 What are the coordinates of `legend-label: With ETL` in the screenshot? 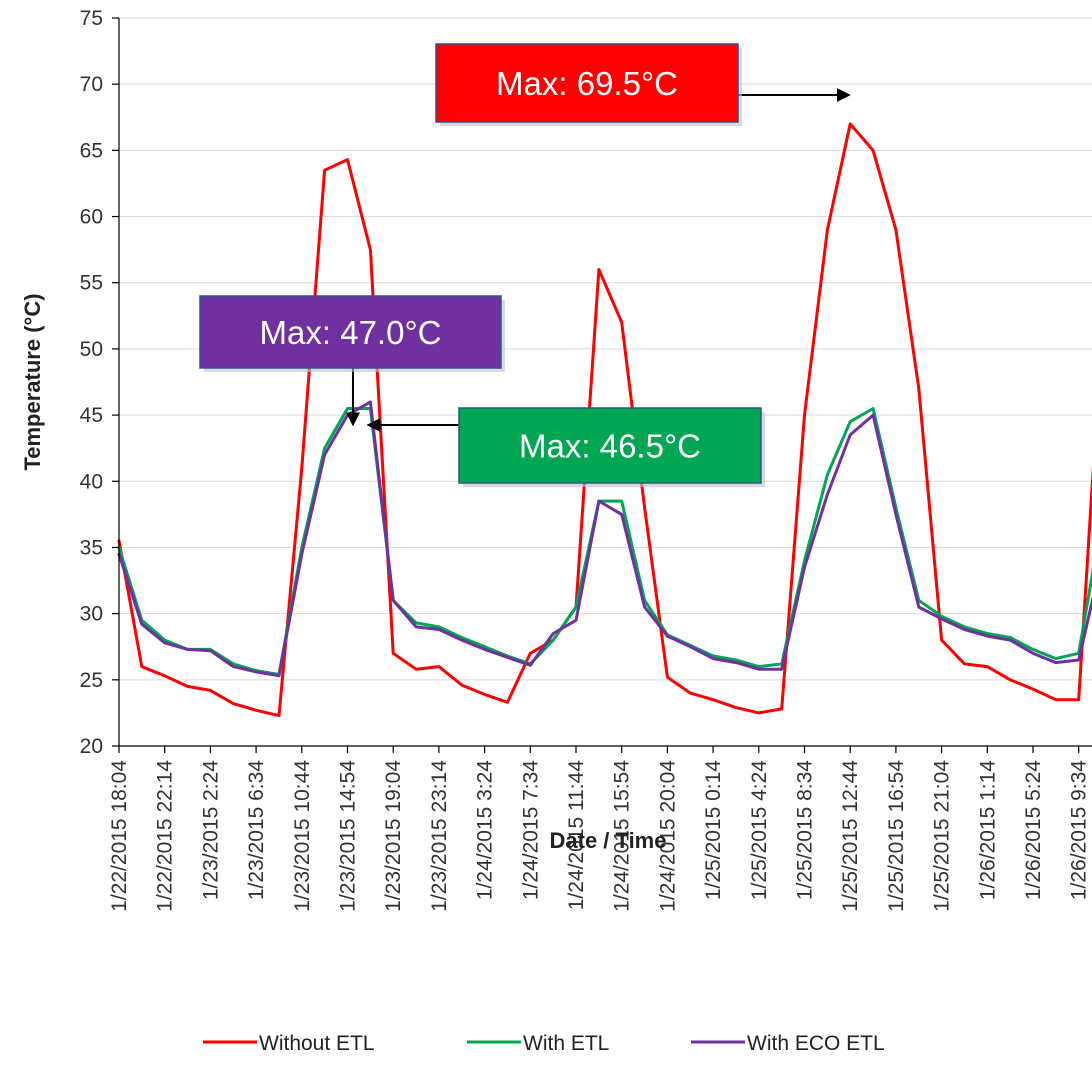 It's located at (566, 1043).